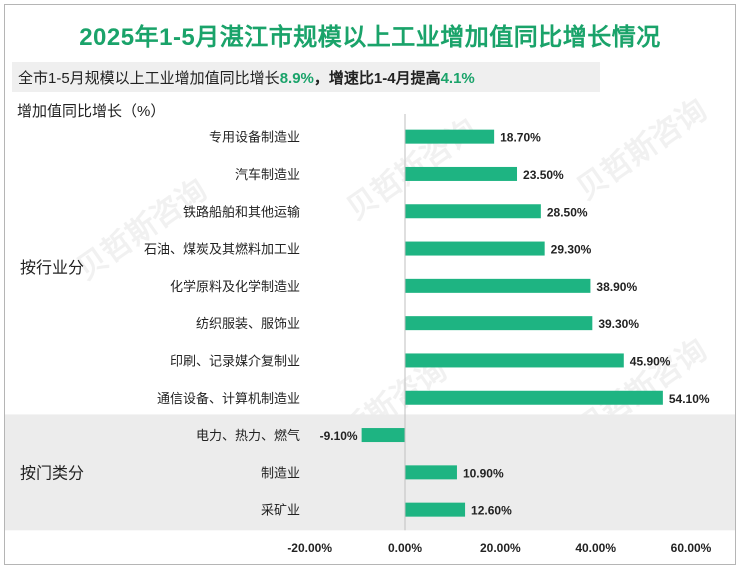  I want to click on category-label: 制造业, so click(280, 472).